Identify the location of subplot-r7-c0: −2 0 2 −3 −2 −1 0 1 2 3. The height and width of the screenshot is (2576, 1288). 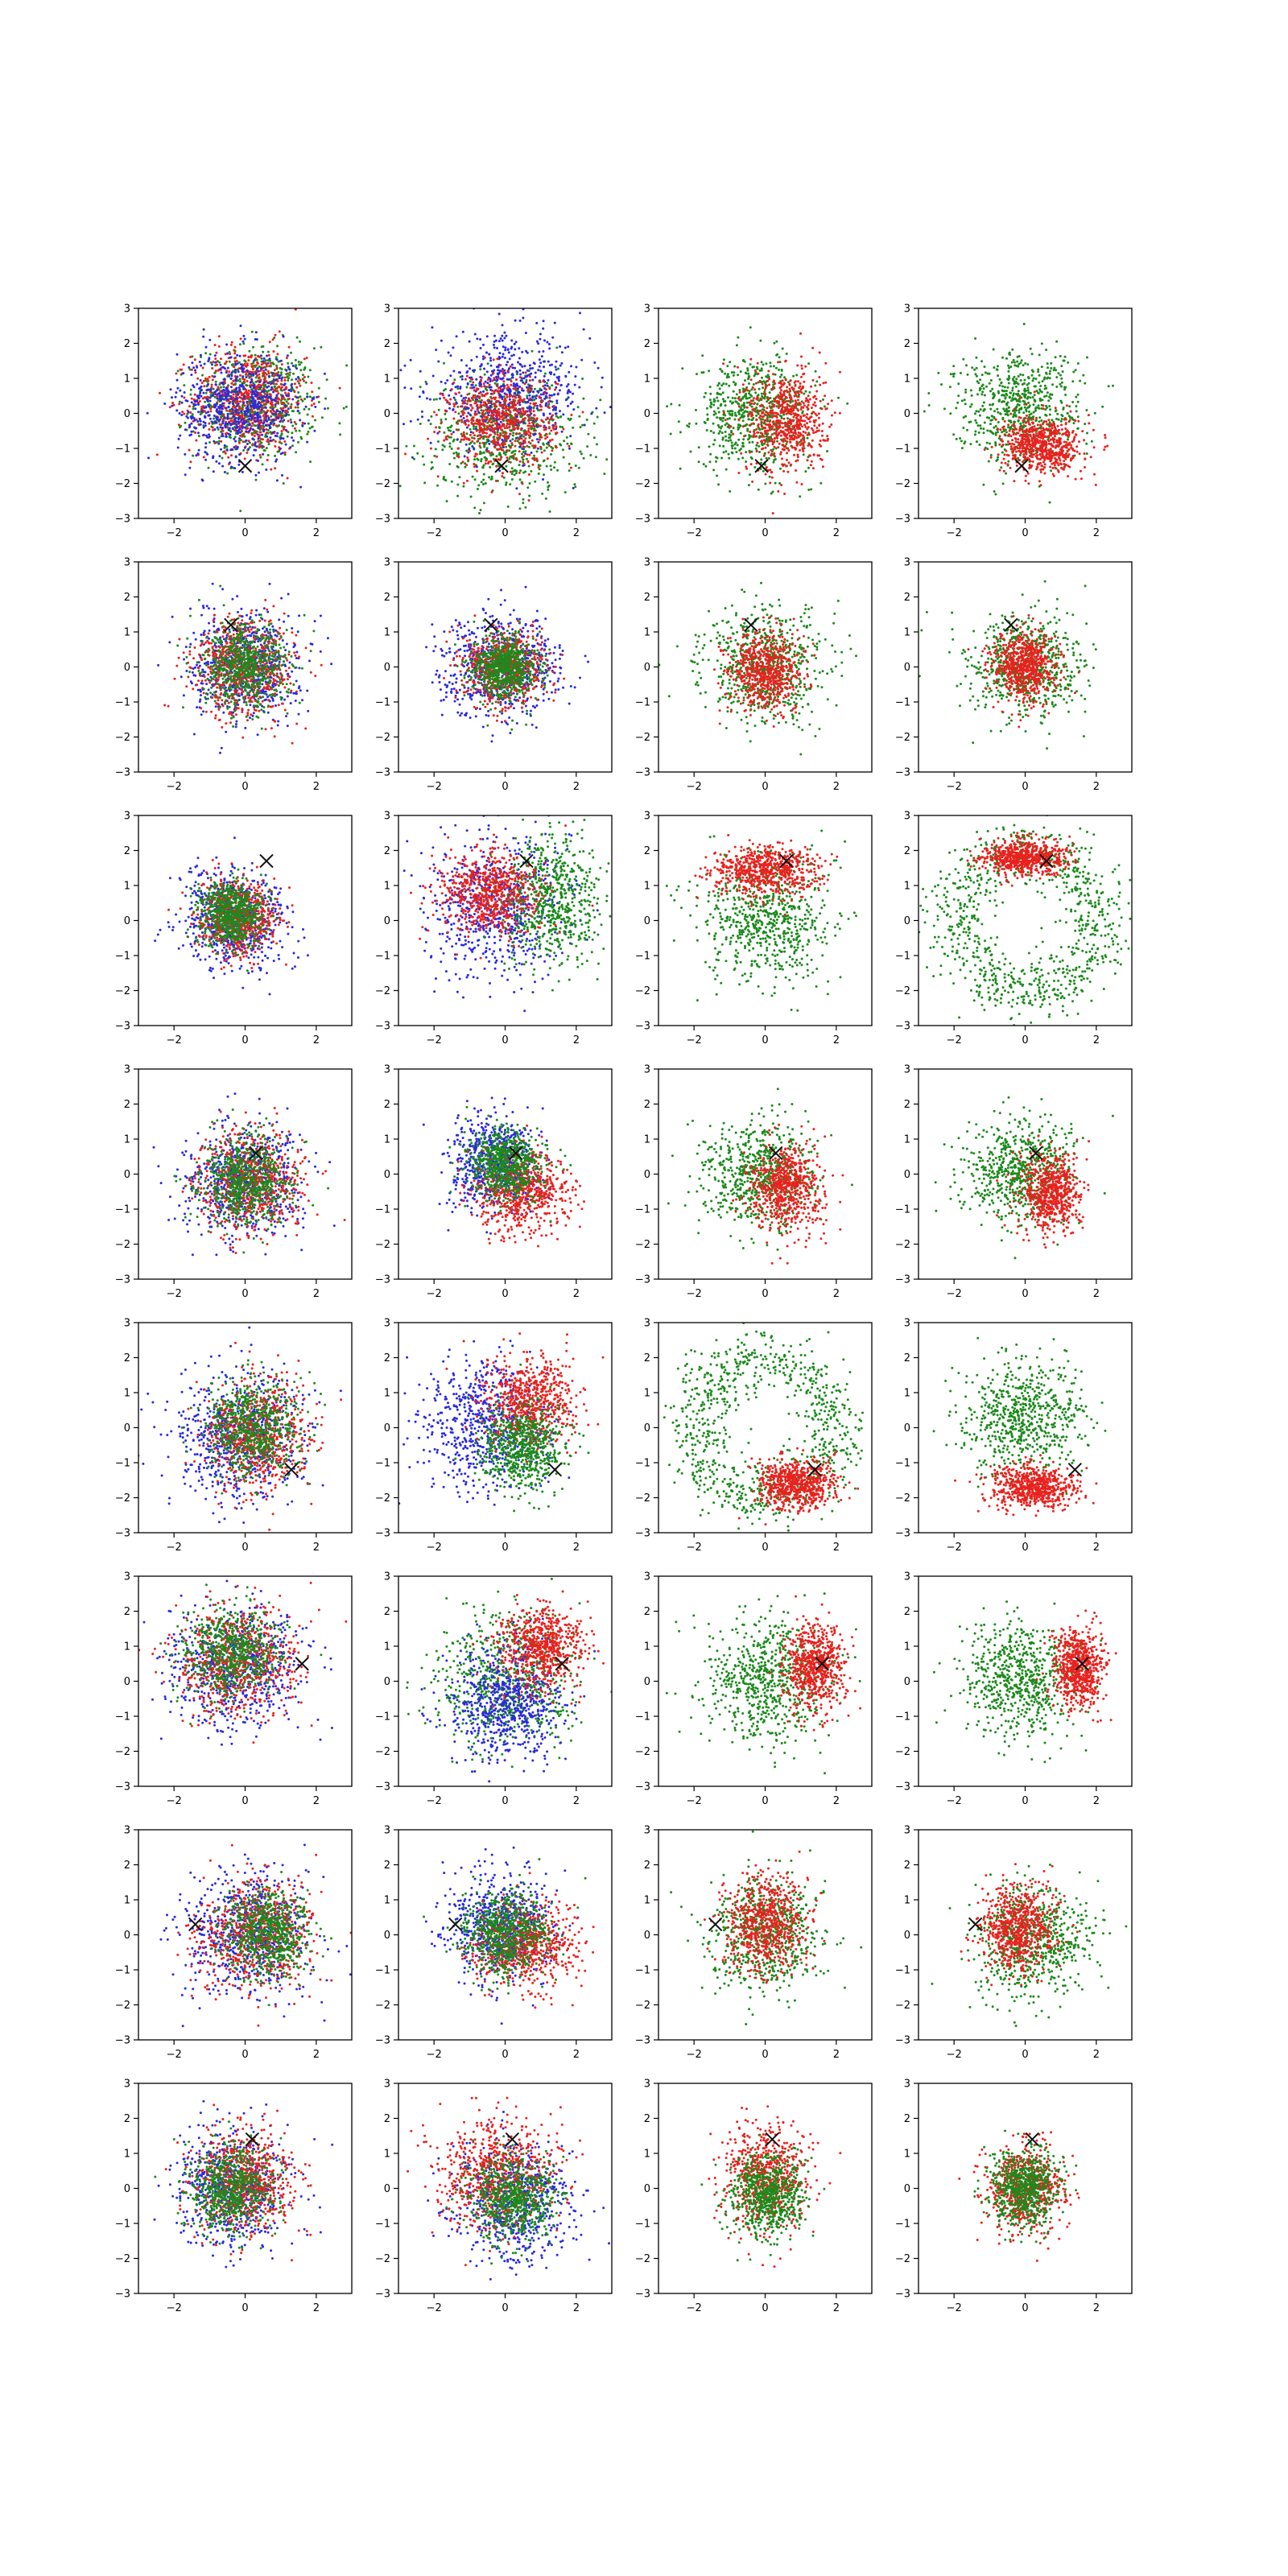
(234, 2196).